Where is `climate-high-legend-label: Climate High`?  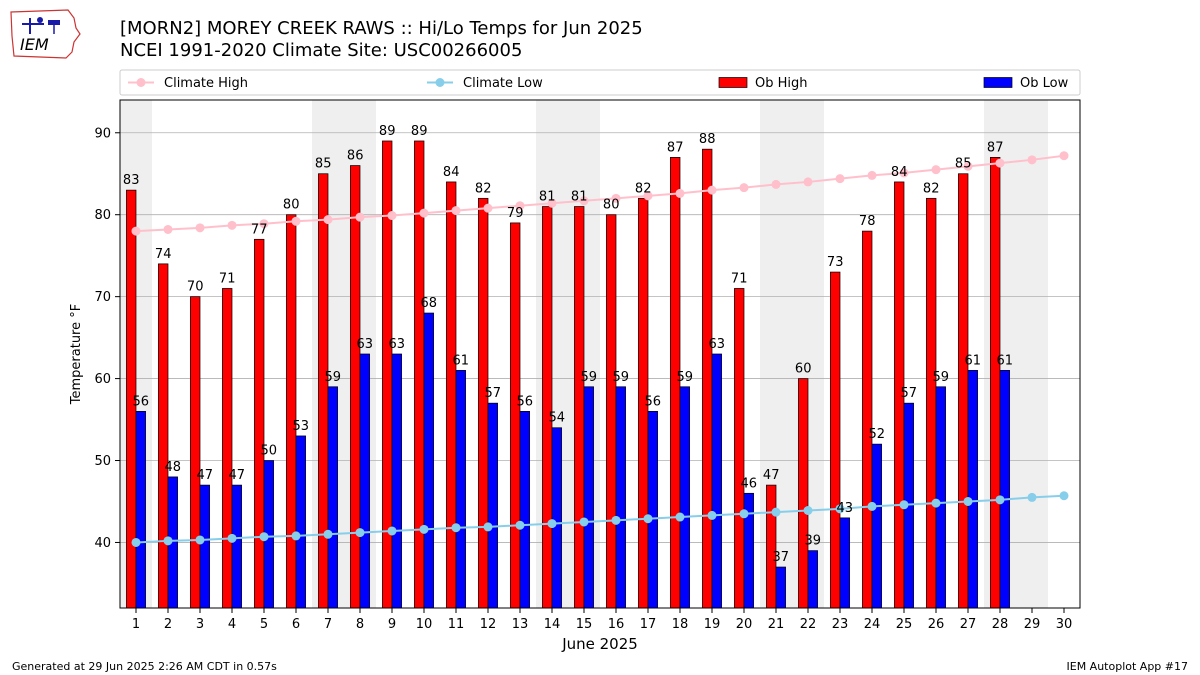 climate-high-legend-label: Climate High is located at coordinates (206, 83).